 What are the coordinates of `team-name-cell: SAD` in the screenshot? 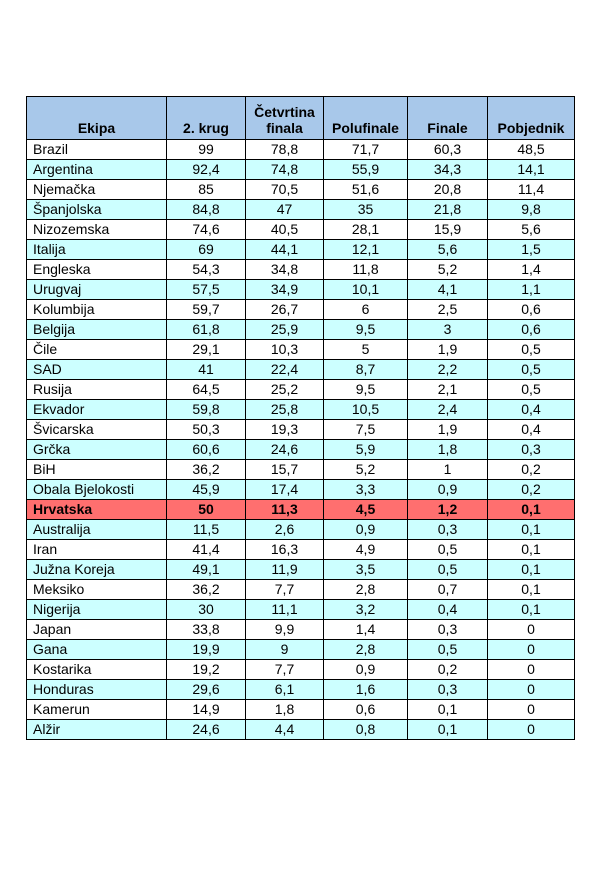 It's located at (96, 369).